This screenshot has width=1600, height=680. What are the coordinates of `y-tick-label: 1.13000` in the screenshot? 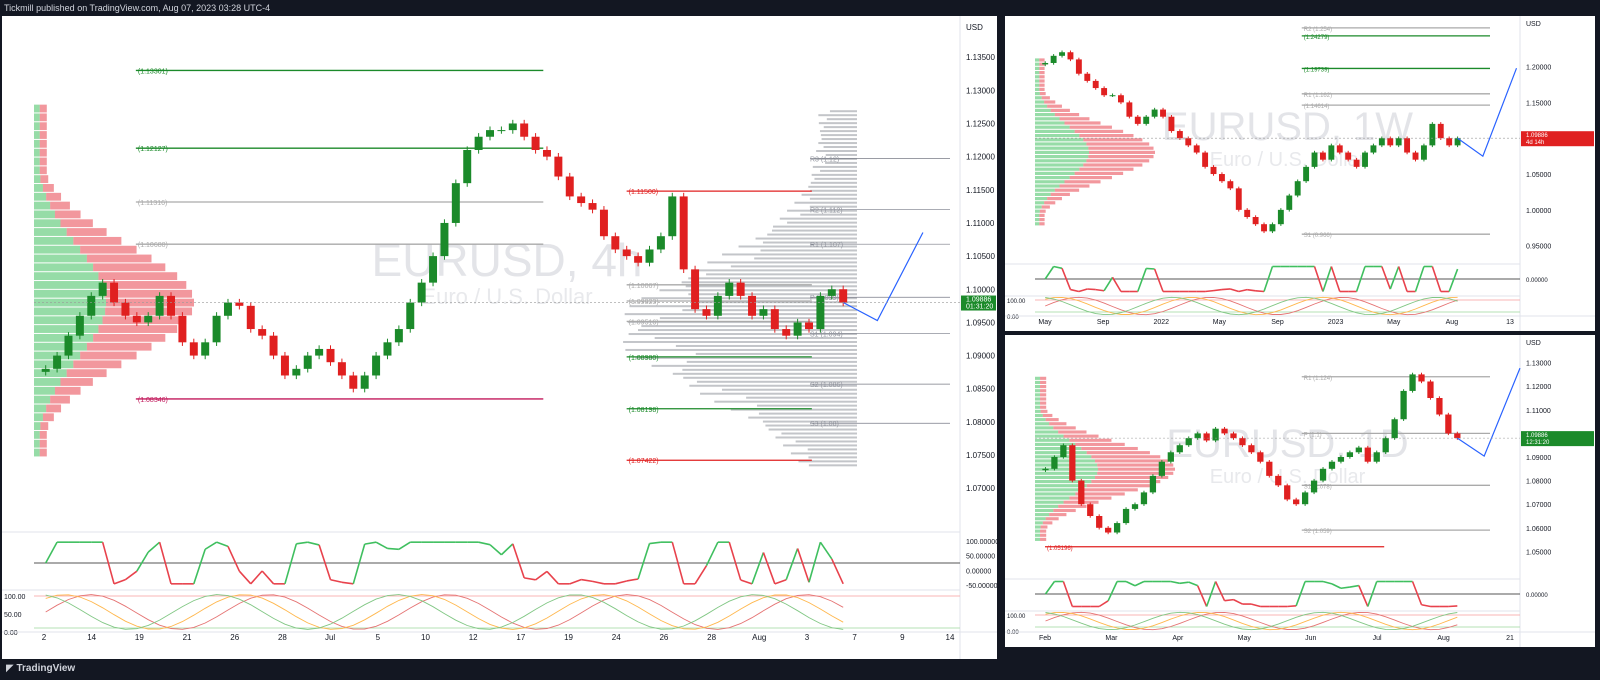 It's located at (980, 90).